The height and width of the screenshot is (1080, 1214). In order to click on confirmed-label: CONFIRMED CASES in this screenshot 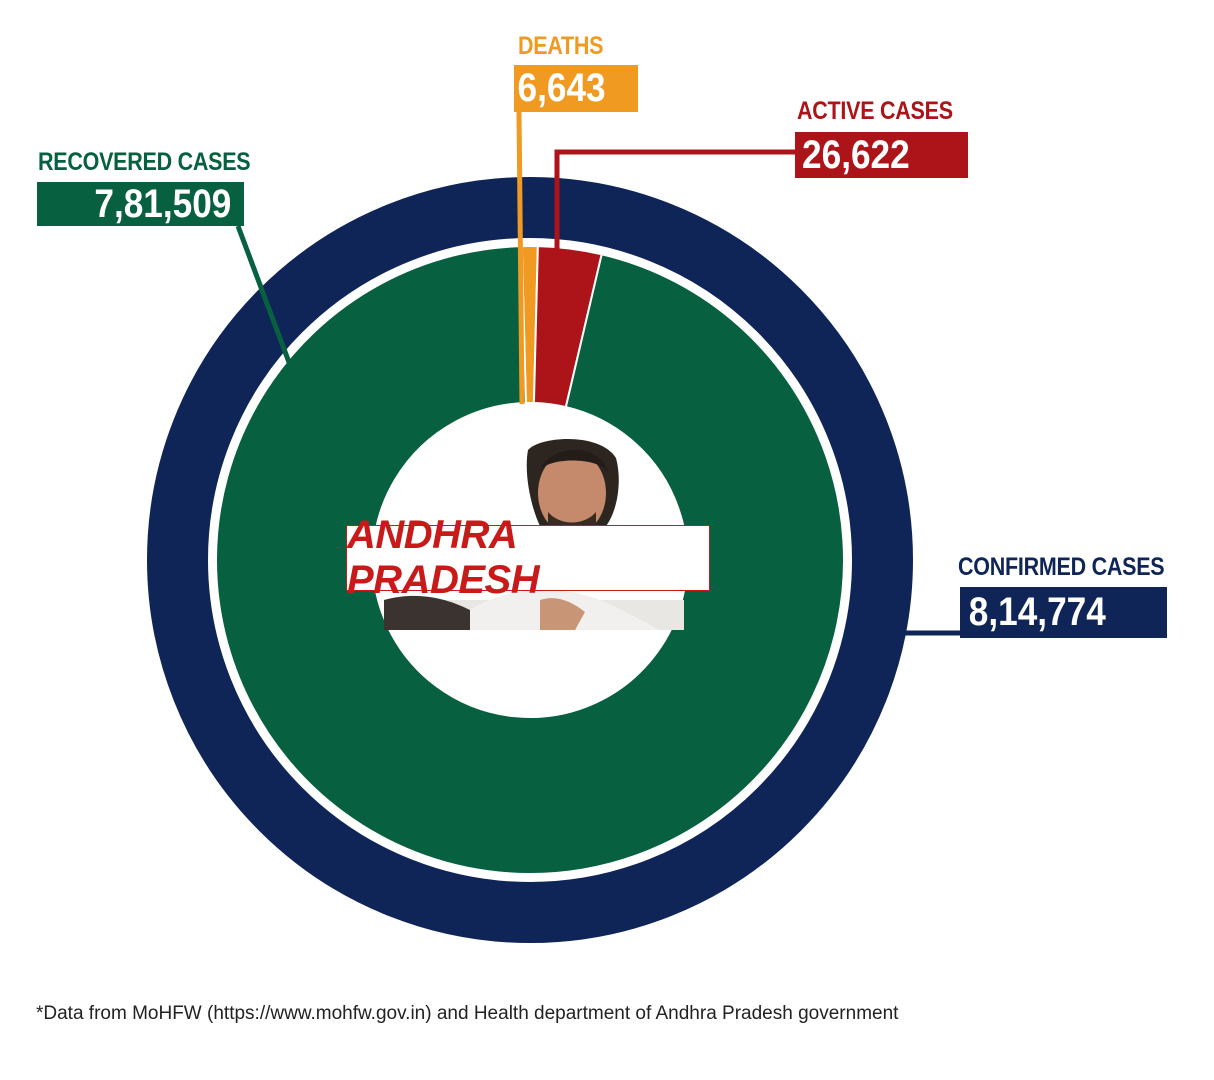, I will do `click(1061, 567)`.